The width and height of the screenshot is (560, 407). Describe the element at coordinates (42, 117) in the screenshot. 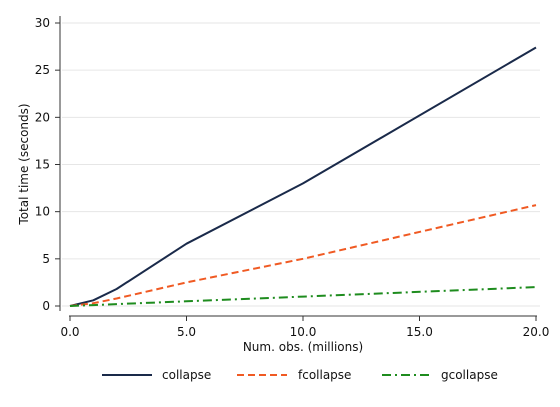

I see `y-tick-label: 20` at that location.